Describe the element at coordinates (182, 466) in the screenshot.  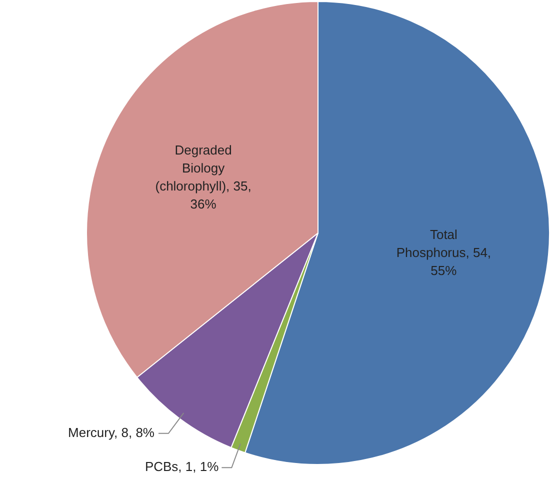
I see `slice-label: PCBs, 1, 1%` at that location.